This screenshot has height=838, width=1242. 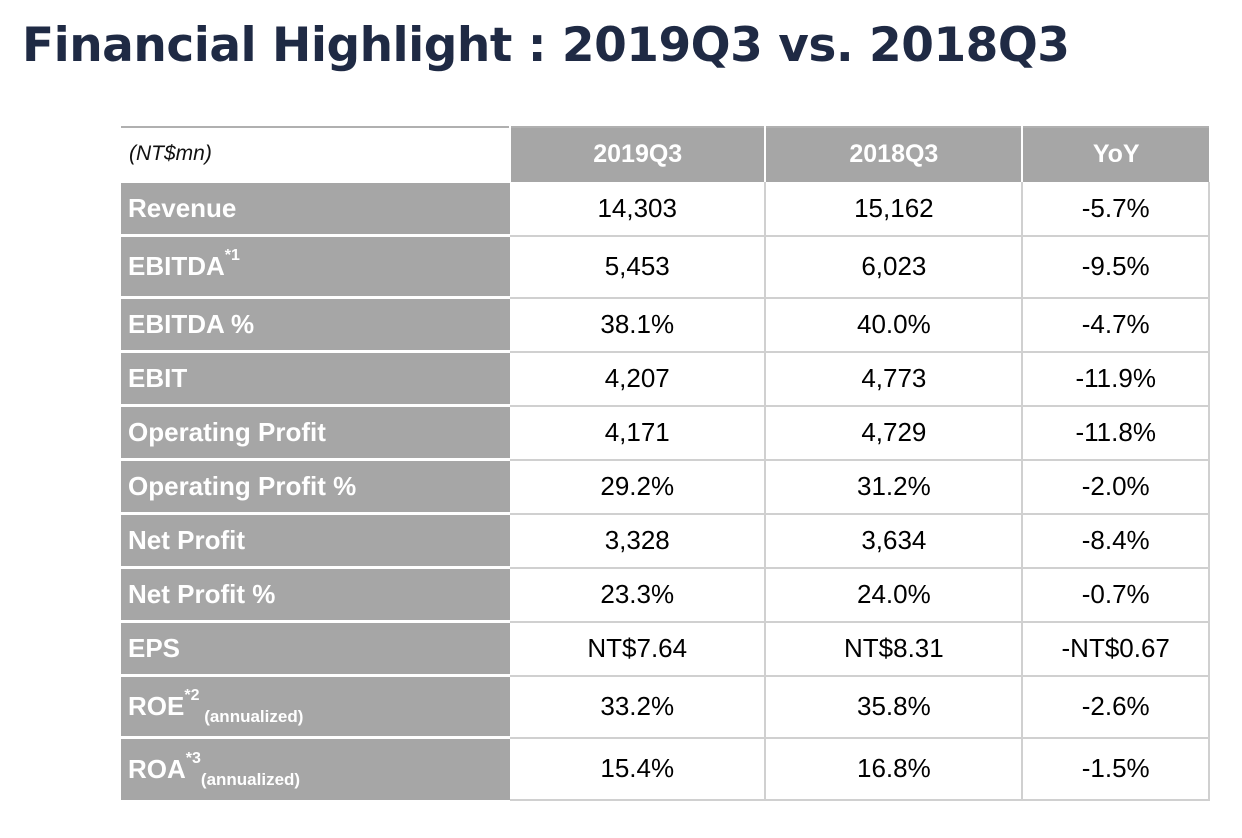 I want to click on row-label-text: ROA, so click(x=157, y=768).